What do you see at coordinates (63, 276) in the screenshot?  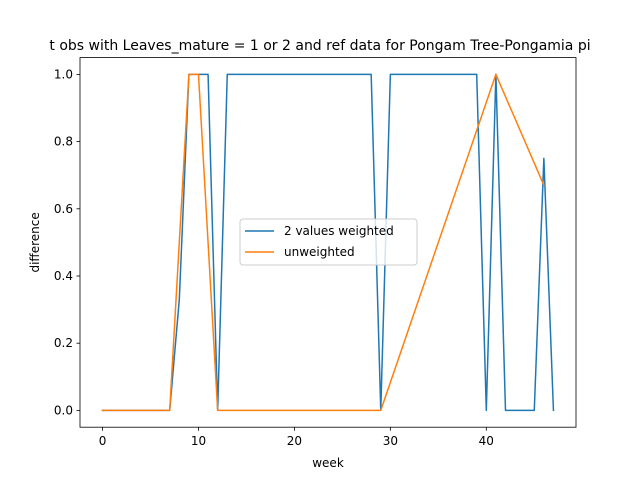 I see `y-tick-label: 0.4` at bounding box center [63, 276].